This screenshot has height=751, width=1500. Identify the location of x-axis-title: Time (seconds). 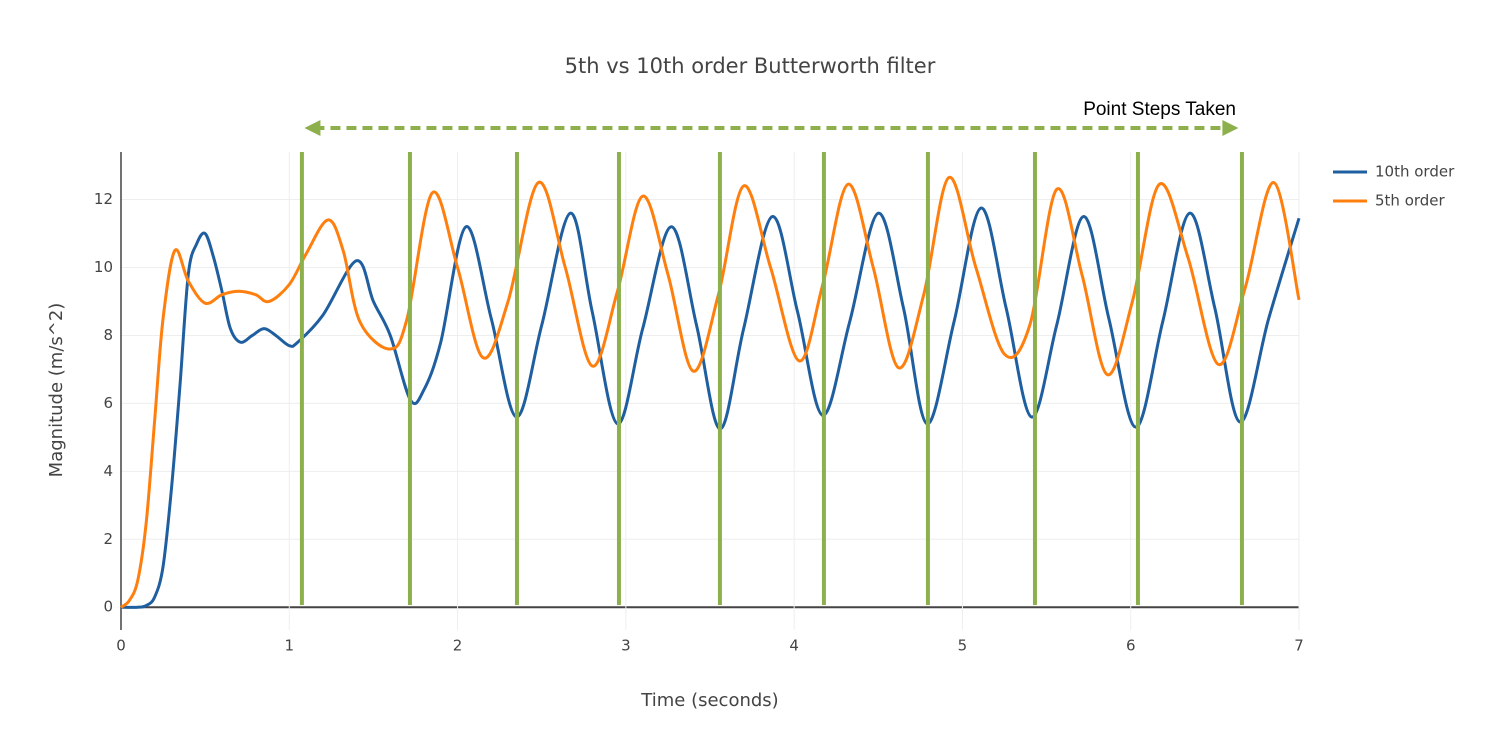
(709, 700).